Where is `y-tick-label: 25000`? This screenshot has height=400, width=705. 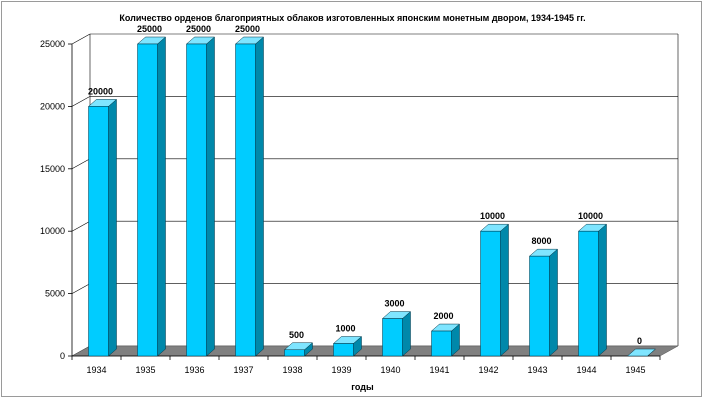
y-tick-label: 25000 is located at coordinates (52, 44).